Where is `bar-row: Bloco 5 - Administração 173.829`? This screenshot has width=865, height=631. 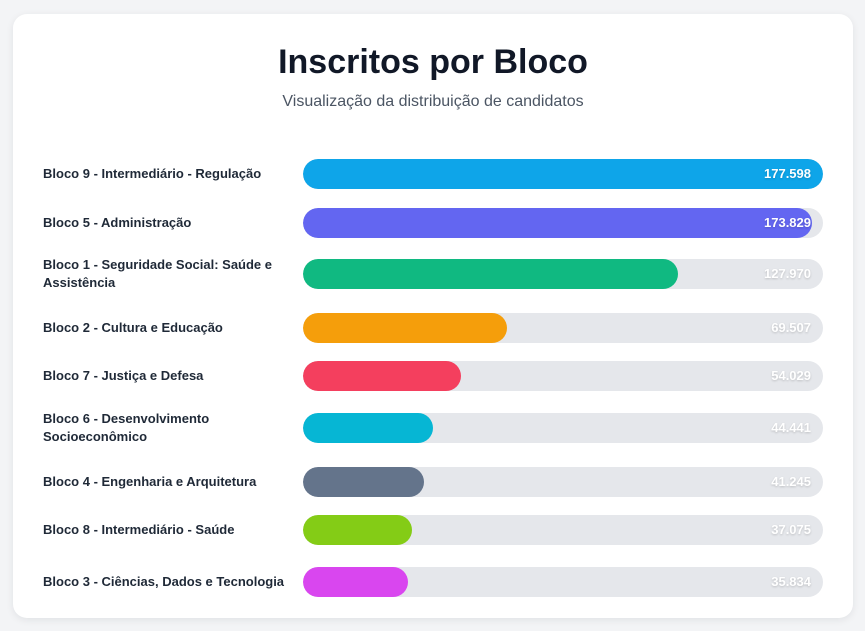 bar-row: Bloco 5 - Administração 173.829 is located at coordinates (433, 223).